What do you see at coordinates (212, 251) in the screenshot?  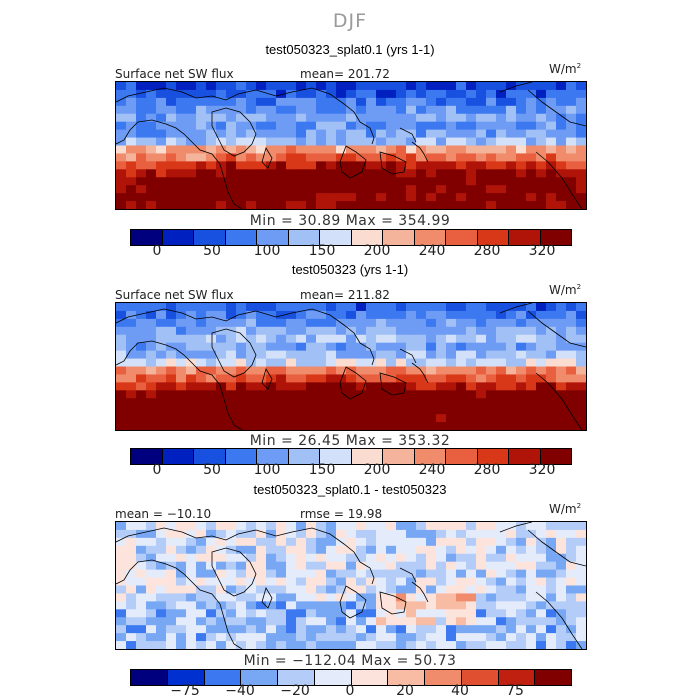 I see `panel-1-tick: 50` at bounding box center [212, 251].